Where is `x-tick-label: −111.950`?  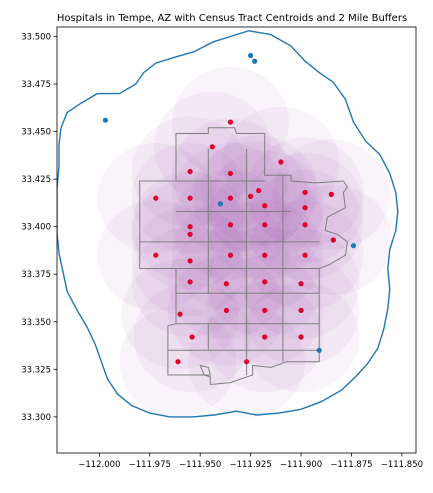
x-tick-label: −111.950 is located at coordinates (200, 465).